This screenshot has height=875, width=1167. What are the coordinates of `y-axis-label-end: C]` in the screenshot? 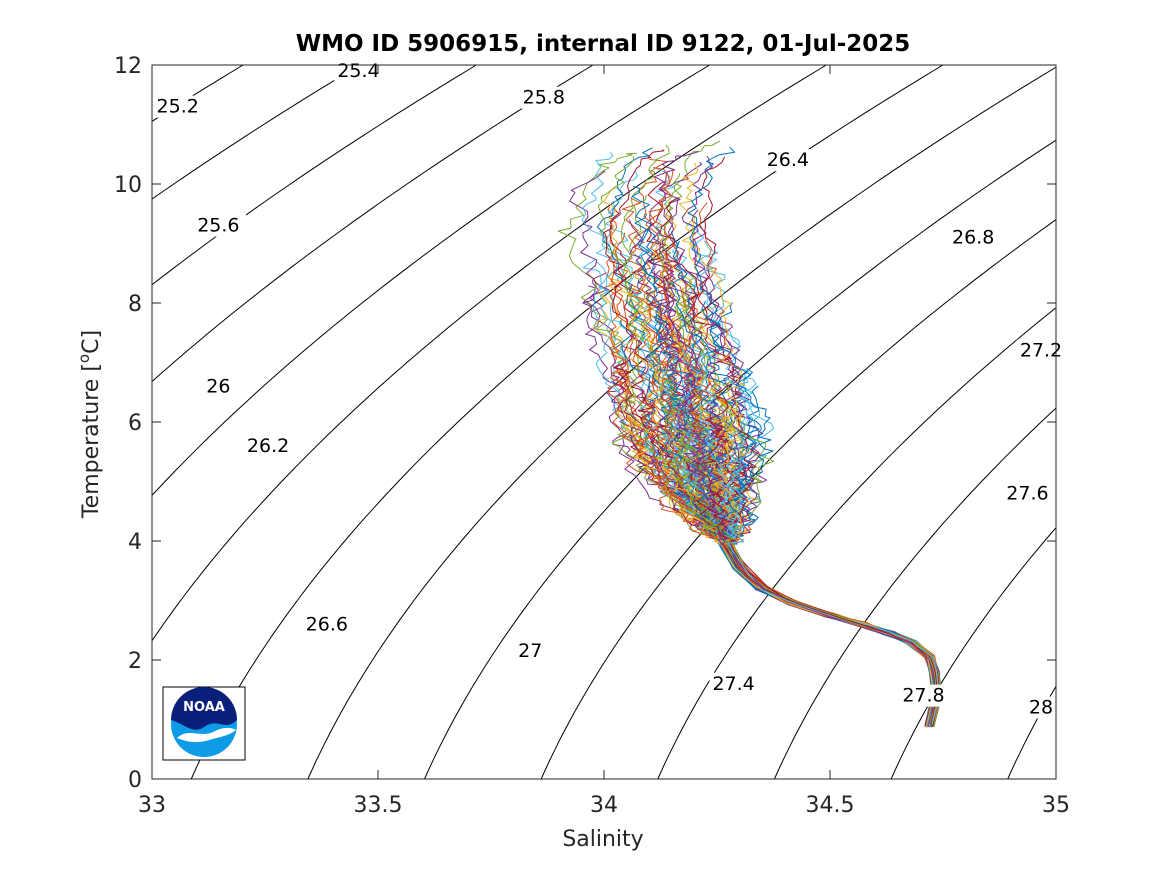 It's located at (91, 342).